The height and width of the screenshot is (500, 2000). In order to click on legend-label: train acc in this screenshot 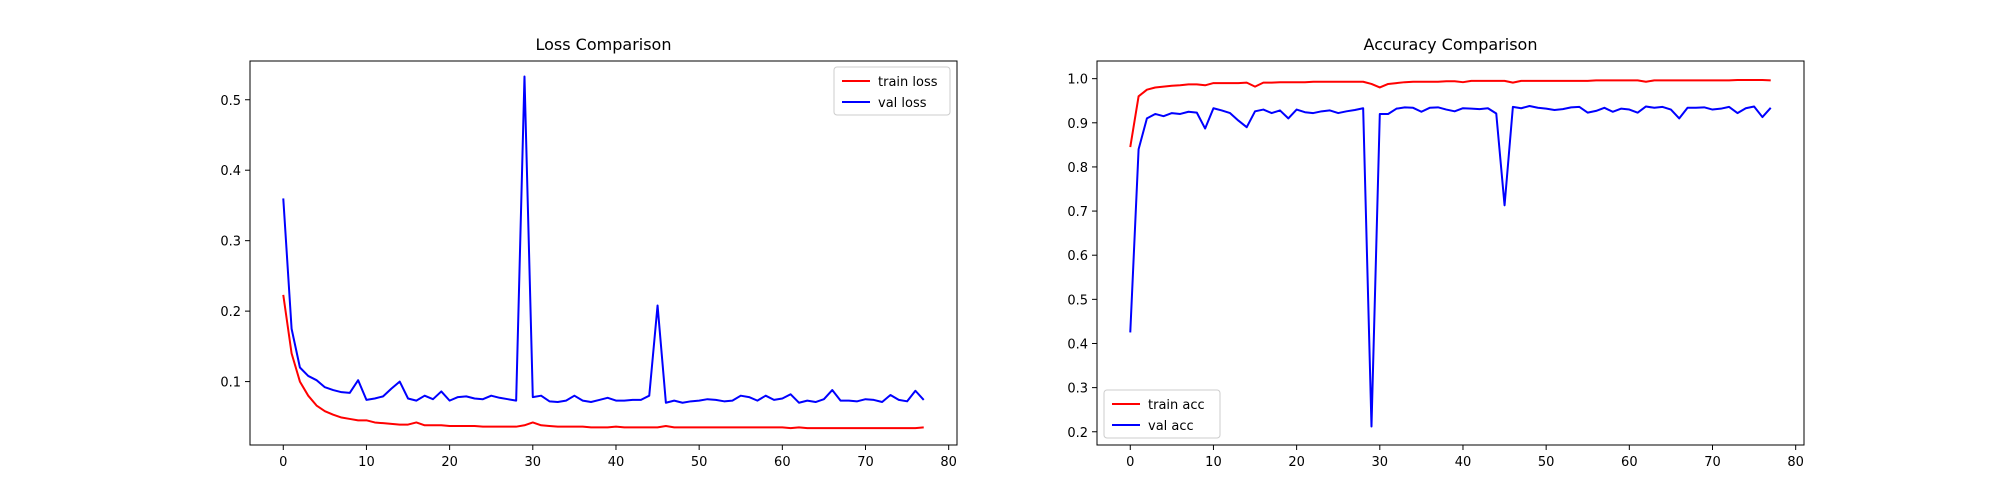, I will do `click(1176, 405)`.